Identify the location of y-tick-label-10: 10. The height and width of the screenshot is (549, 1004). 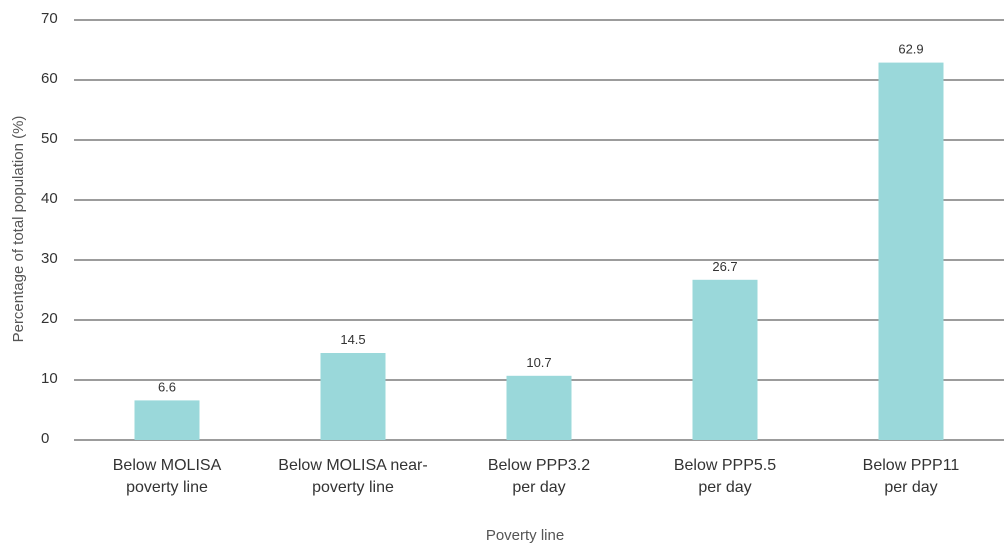
(49, 378).